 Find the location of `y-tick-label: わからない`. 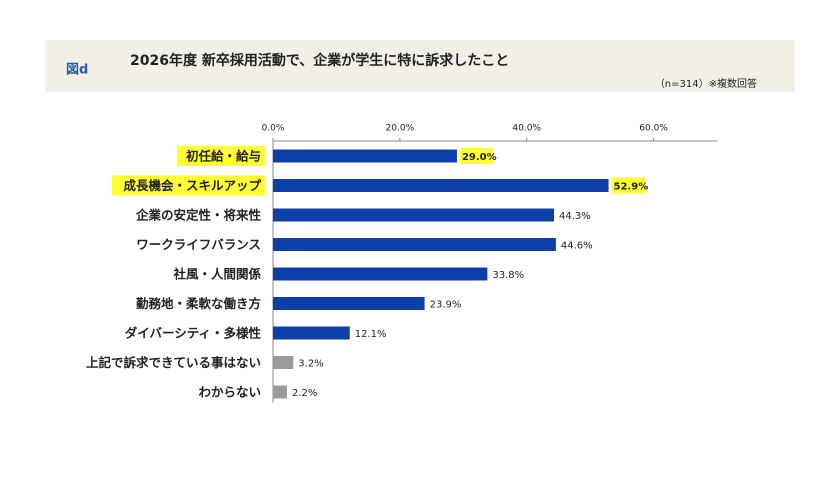

y-tick-label: わからない is located at coordinates (229, 392).